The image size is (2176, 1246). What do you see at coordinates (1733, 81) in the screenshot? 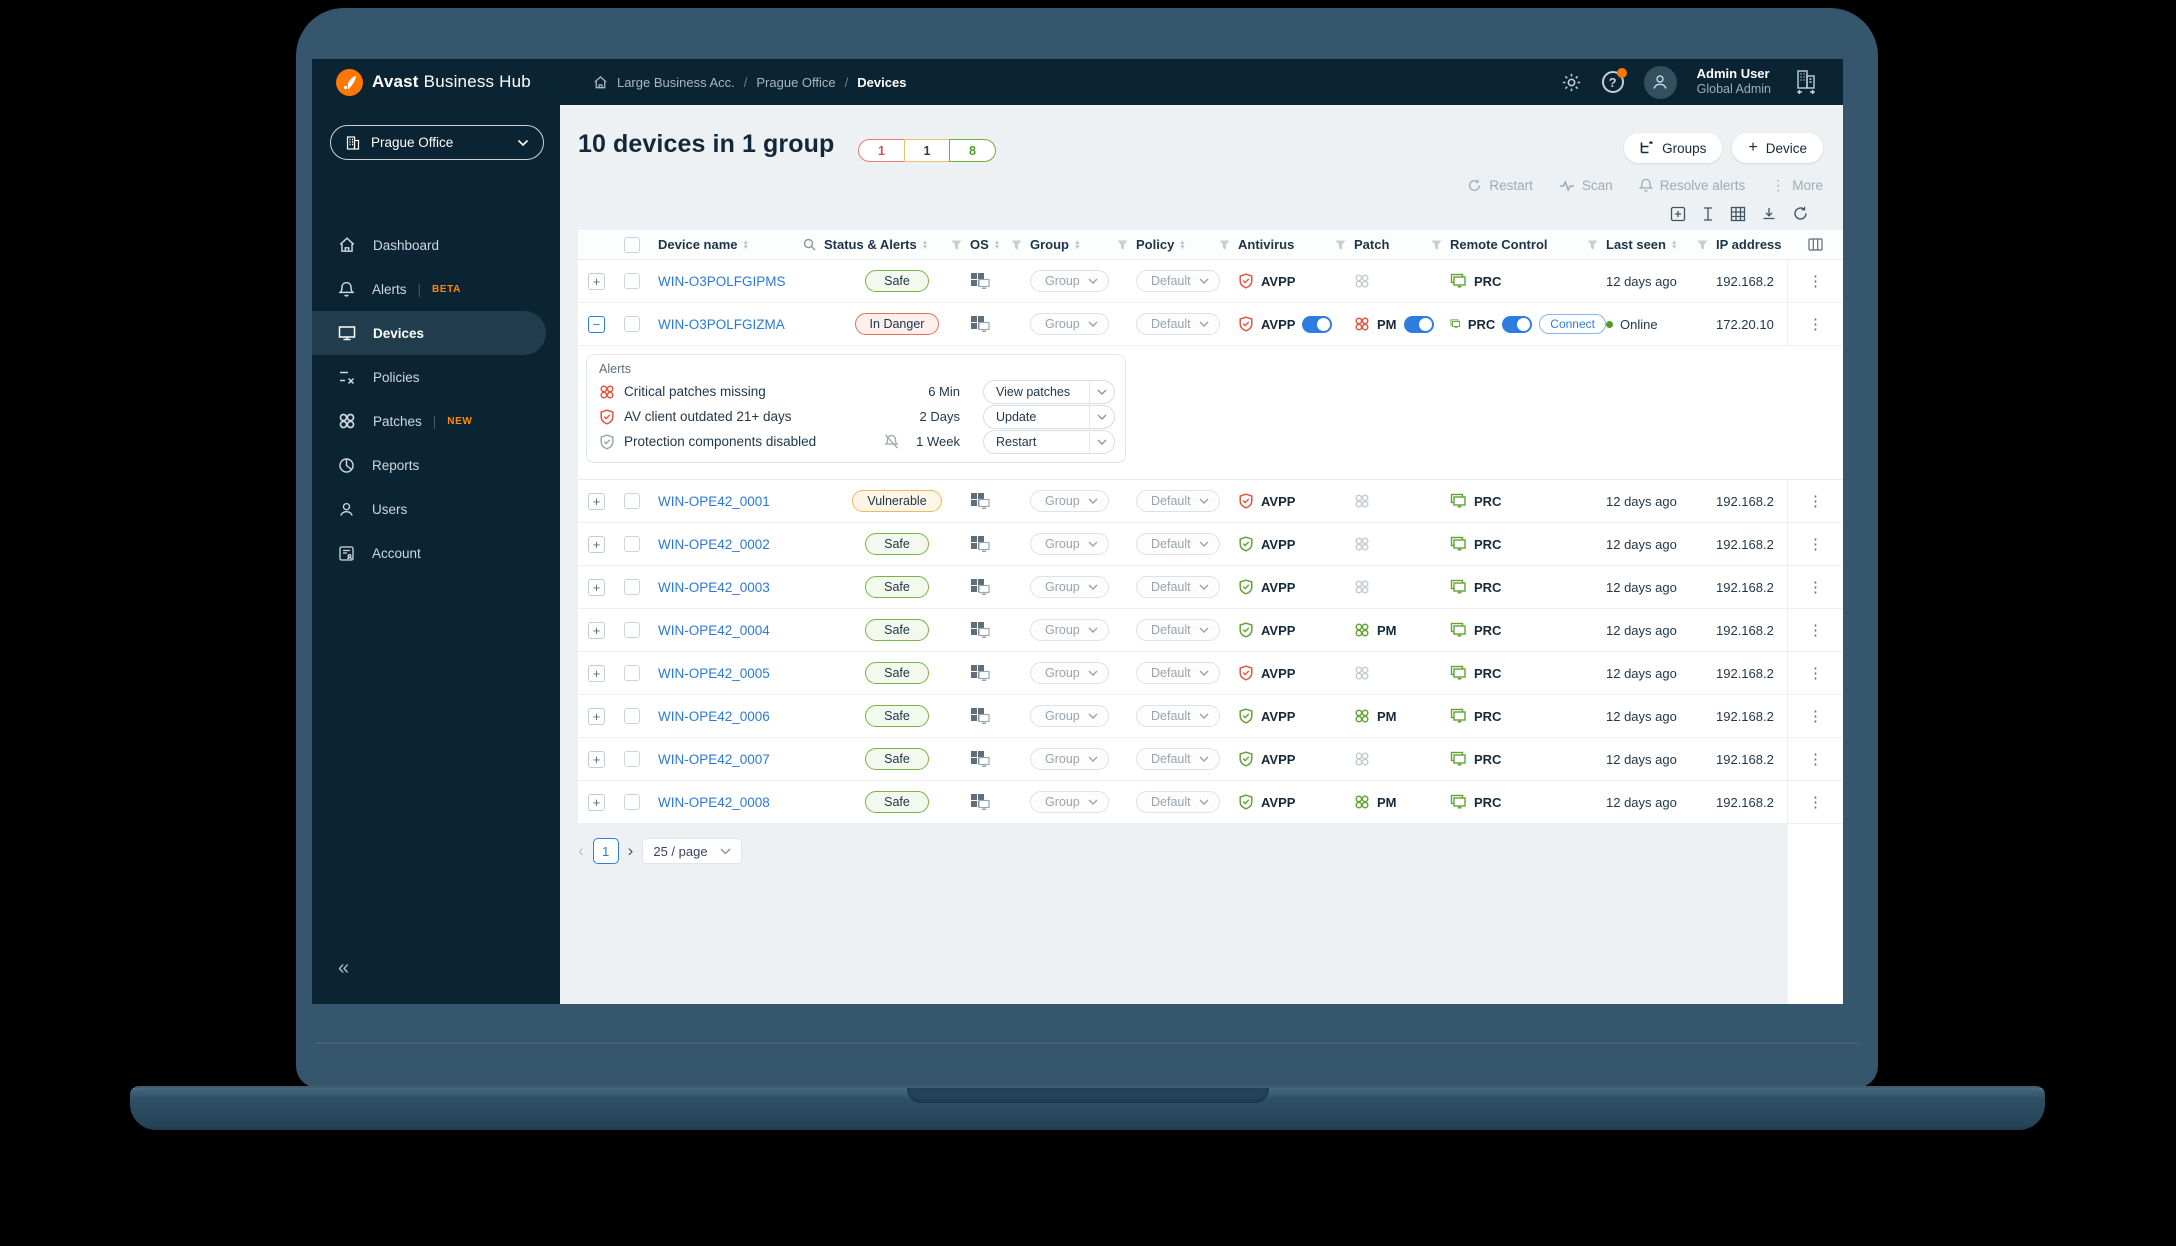
I see `user-identity: Admin User Global Admin` at bounding box center [1733, 81].